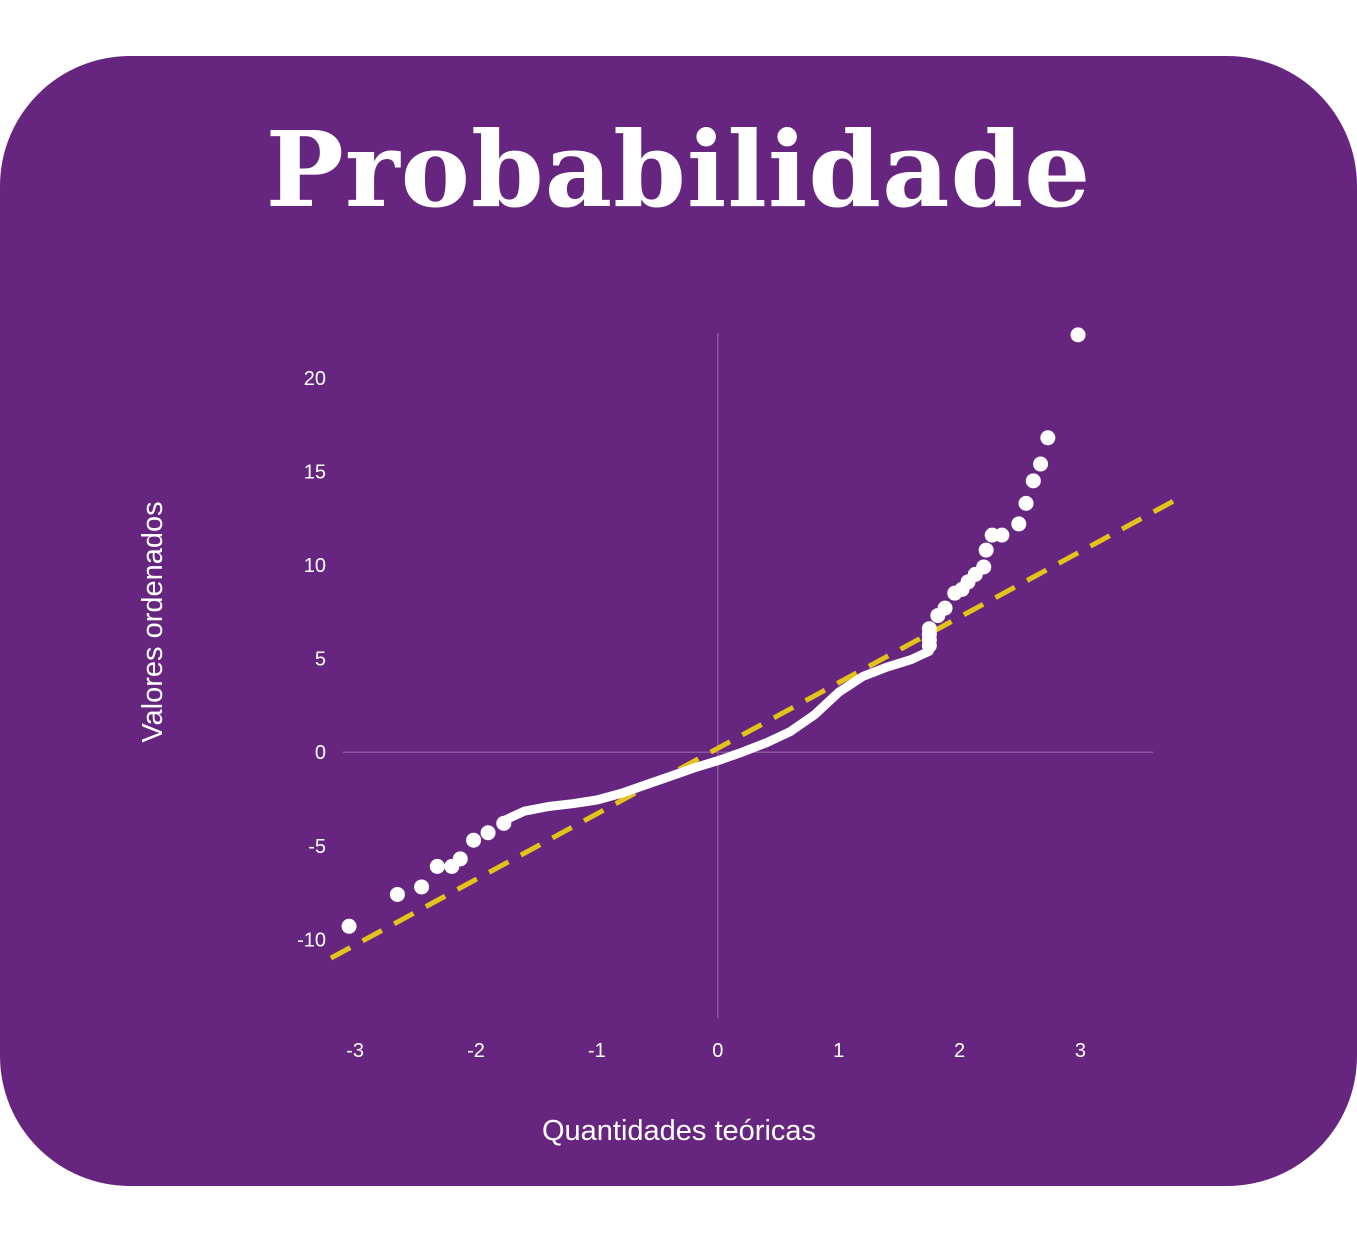 The height and width of the screenshot is (1241, 1357). Describe the element at coordinates (476, 1051) in the screenshot. I see `x-tick-label: -2` at that location.